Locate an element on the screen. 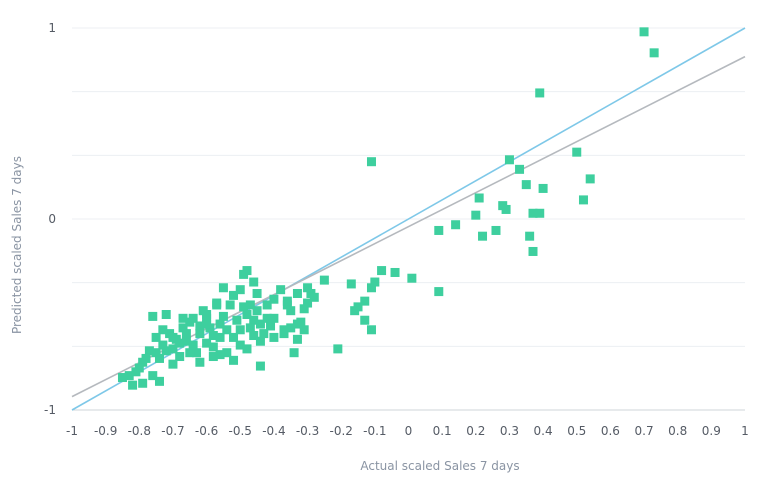 The width and height of the screenshot is (770, 500). y-axis-title: Predicted scaled Sales 7 days is located at coordinates (17, 245).